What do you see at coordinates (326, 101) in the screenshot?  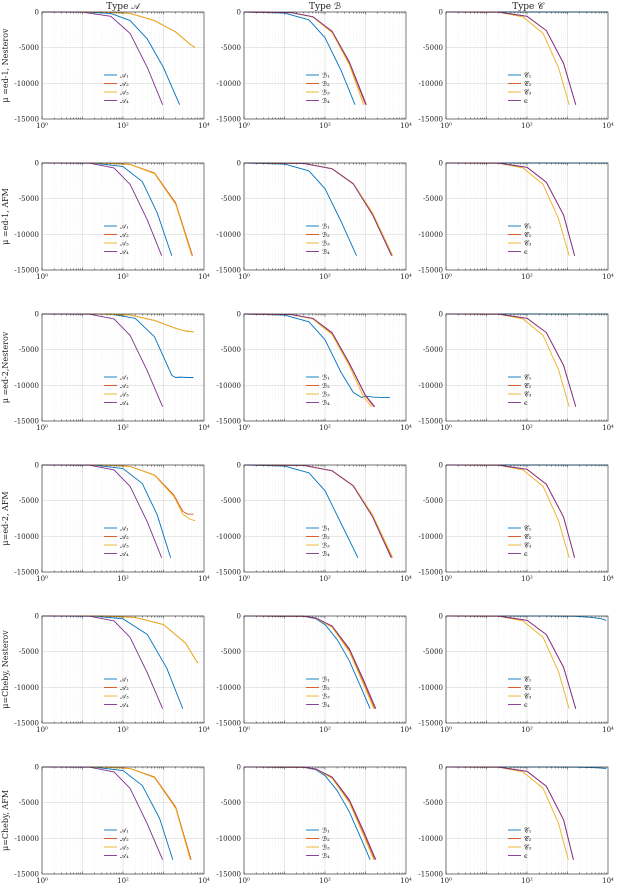 I see `legend-entry: ℬ₄` at bounding box center [326, 101].